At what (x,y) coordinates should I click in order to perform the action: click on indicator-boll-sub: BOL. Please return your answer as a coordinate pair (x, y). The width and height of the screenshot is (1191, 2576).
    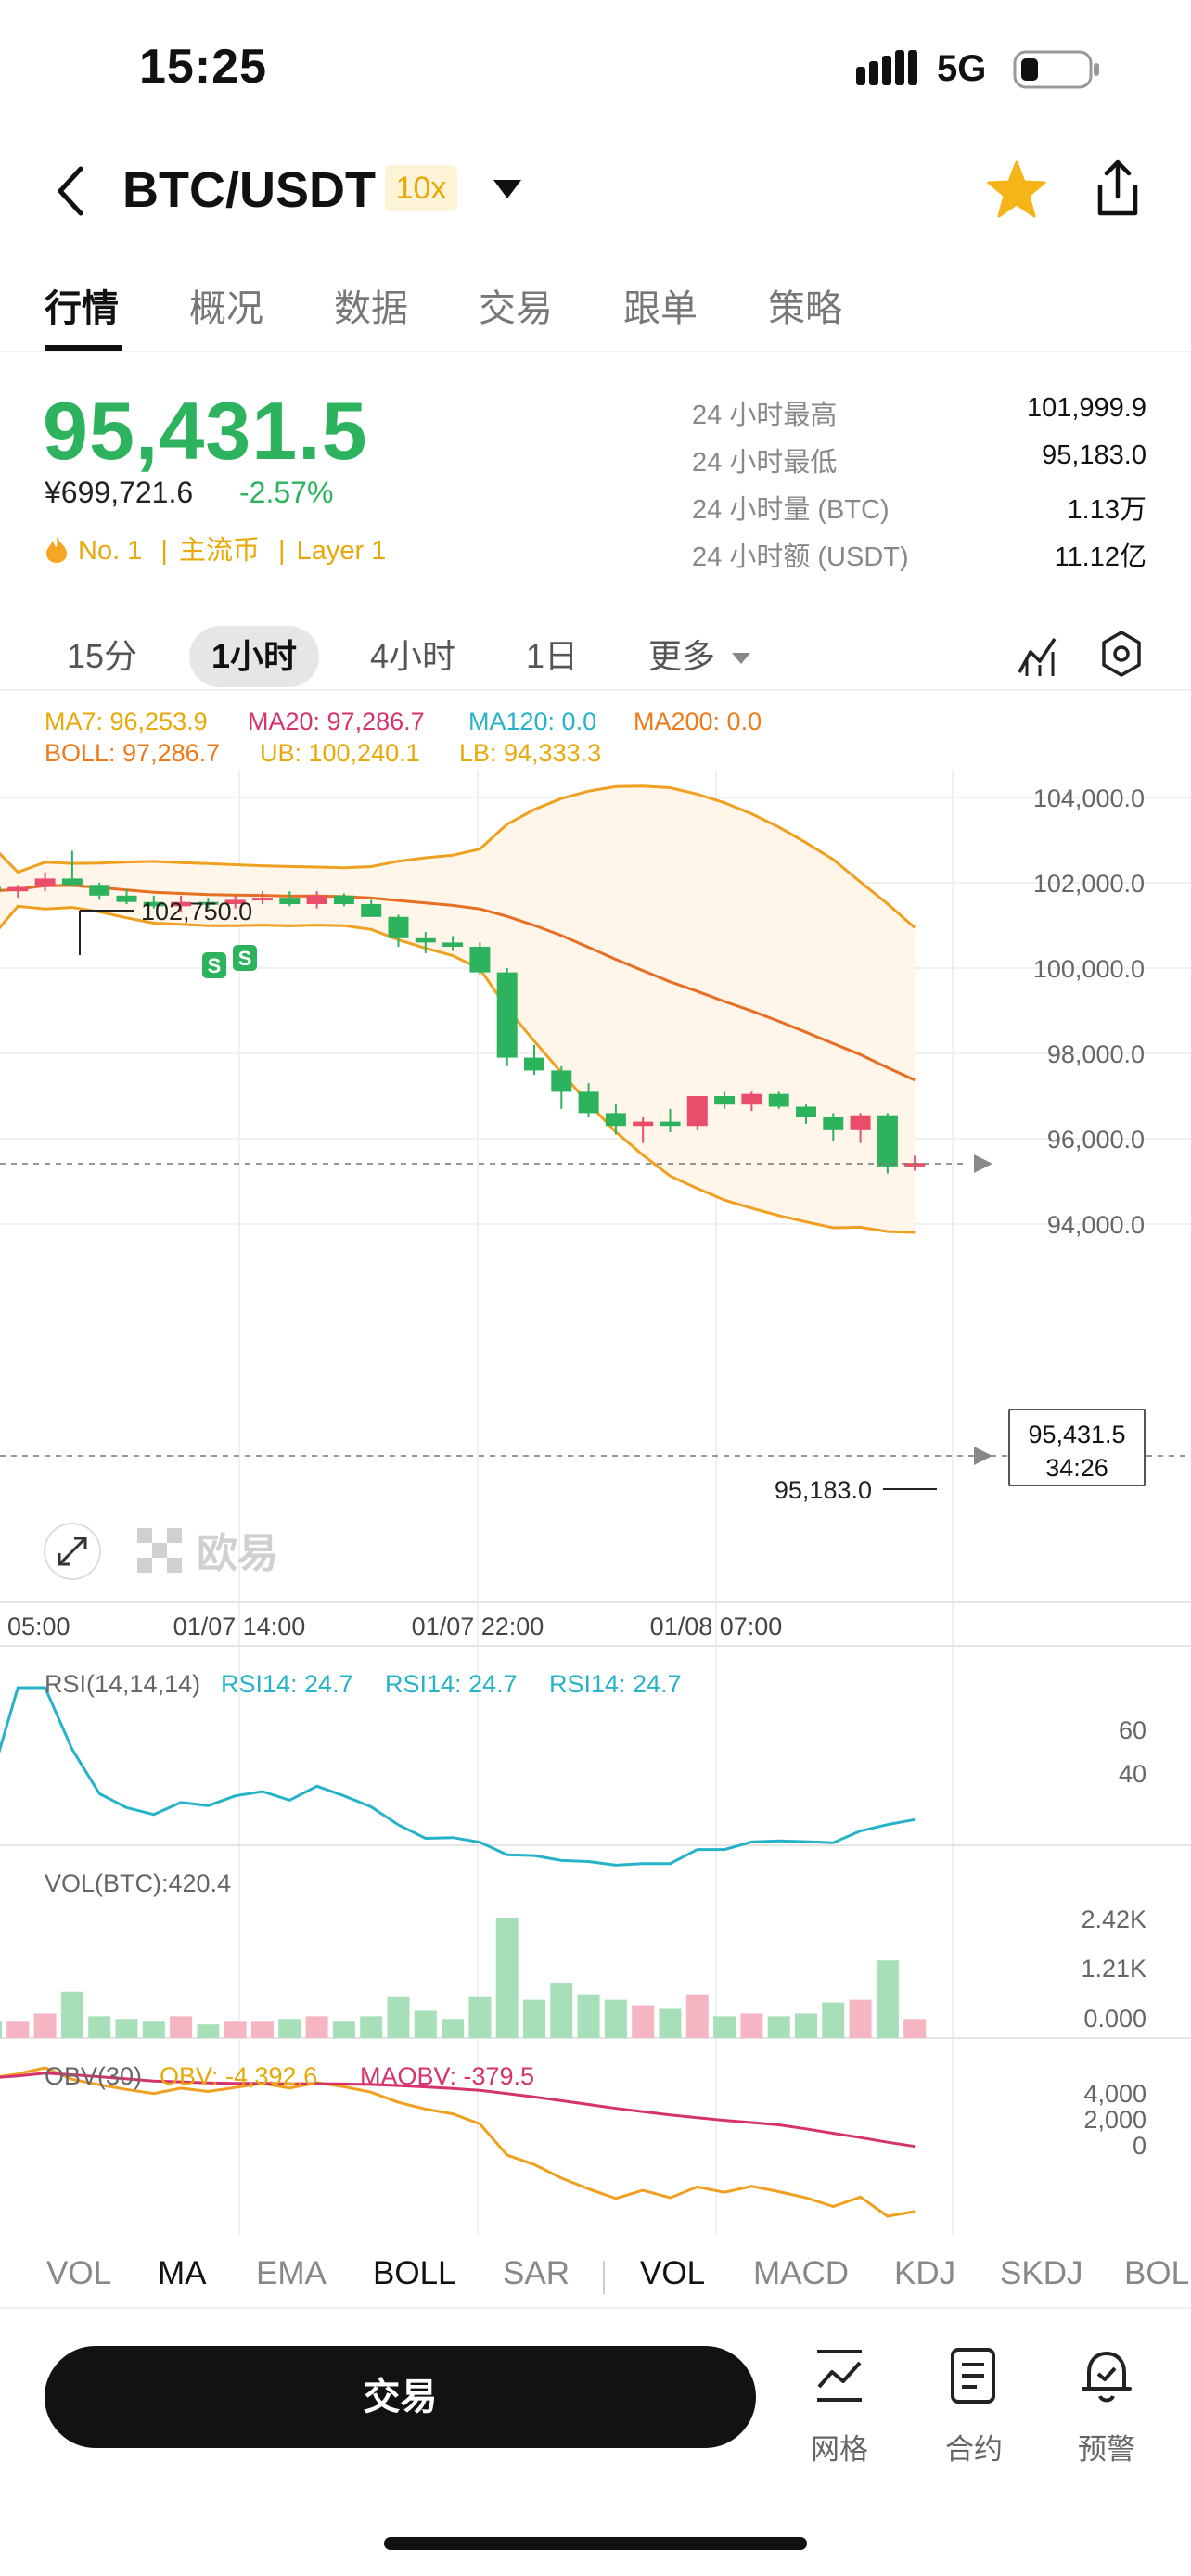
    Looking at the image, I should click on (1157, 2273).